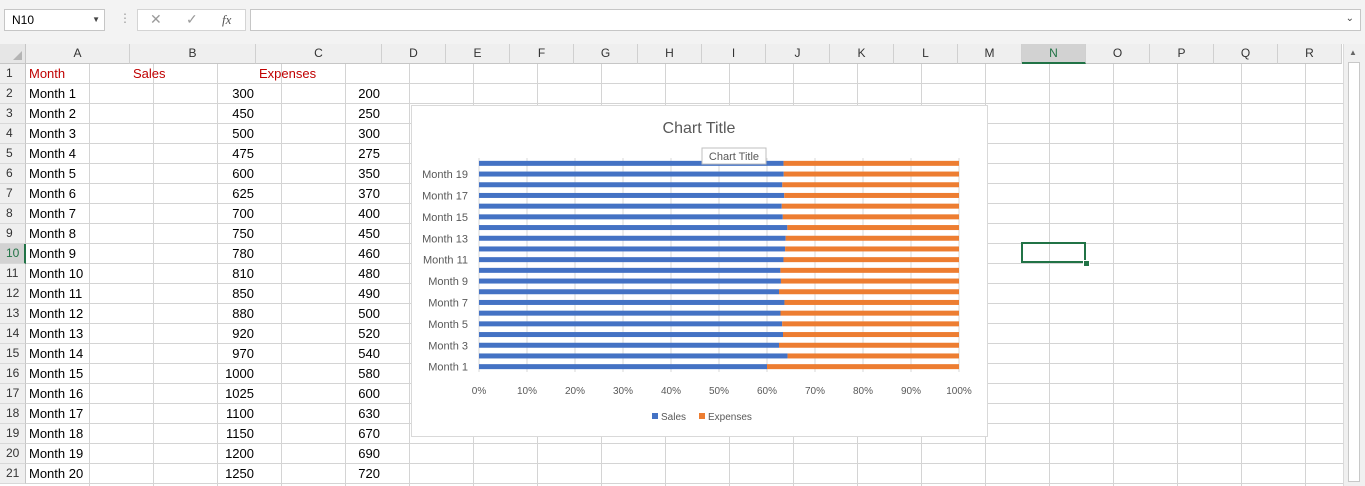 This screenshot has width=1365, height=486. Describe the element at coordinates (227, 19) in the screenshot. I see `function-icon: fx` at that location.